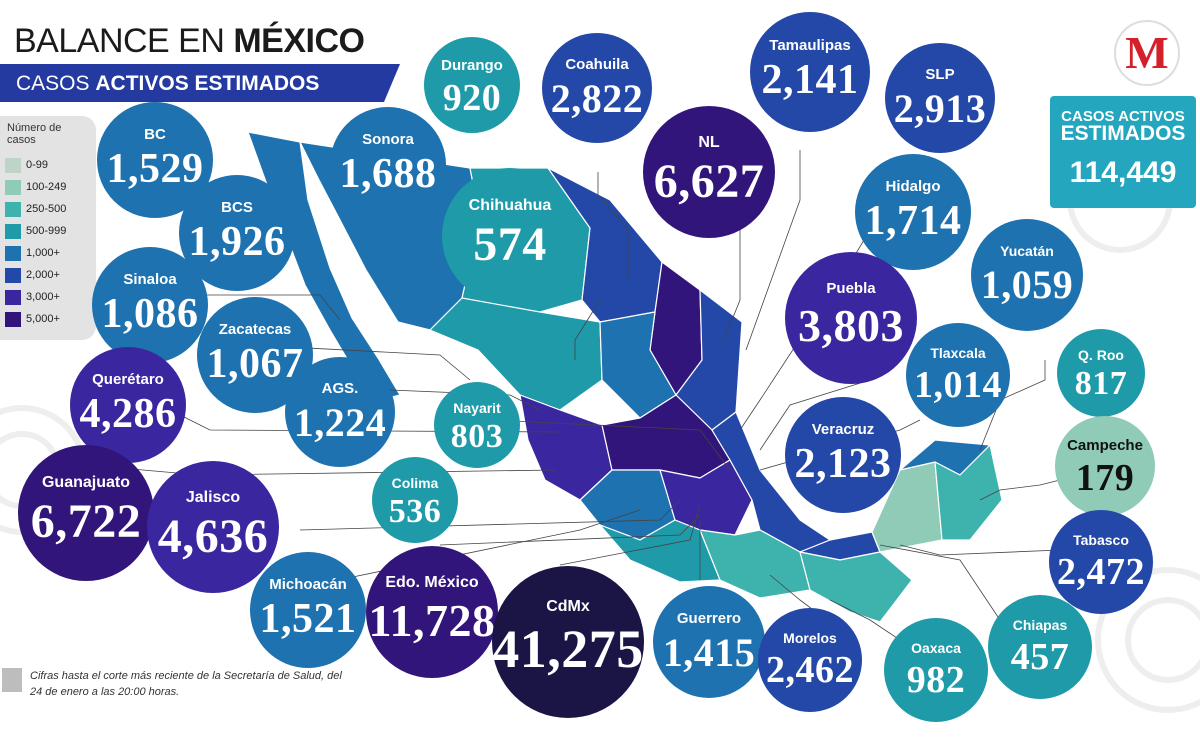 The image size is (1200, 747). I want to click on state-name: Sonora, so click(388, 140).